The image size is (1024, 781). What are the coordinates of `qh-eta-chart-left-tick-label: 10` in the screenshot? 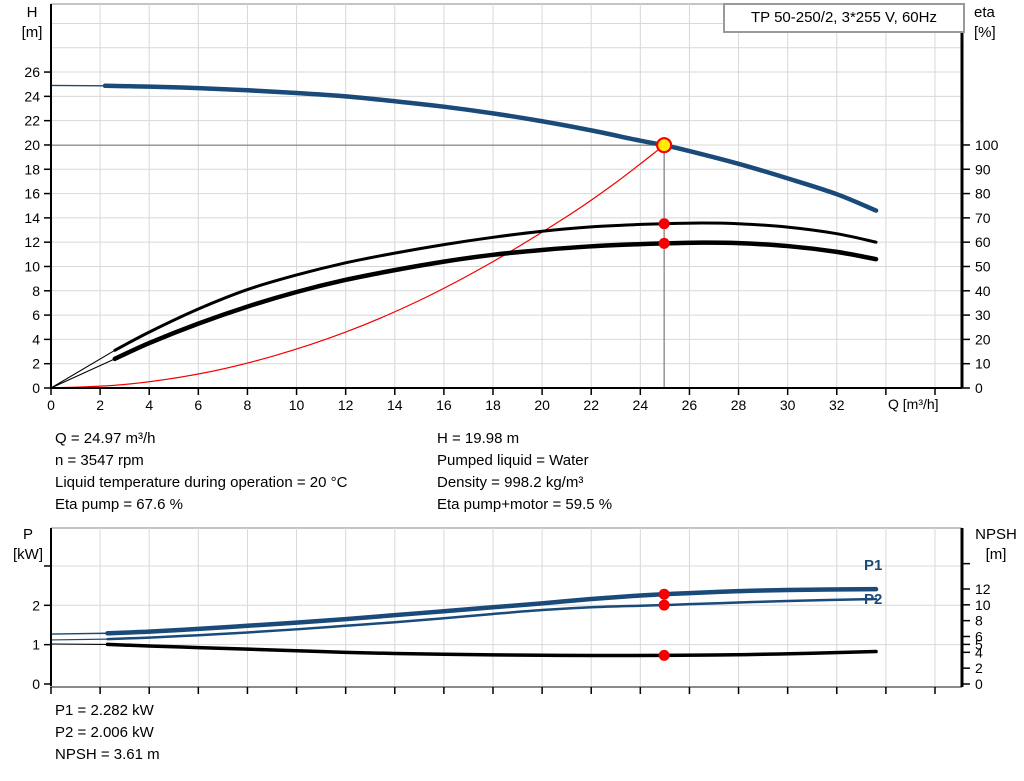 It's located at (32, 266).